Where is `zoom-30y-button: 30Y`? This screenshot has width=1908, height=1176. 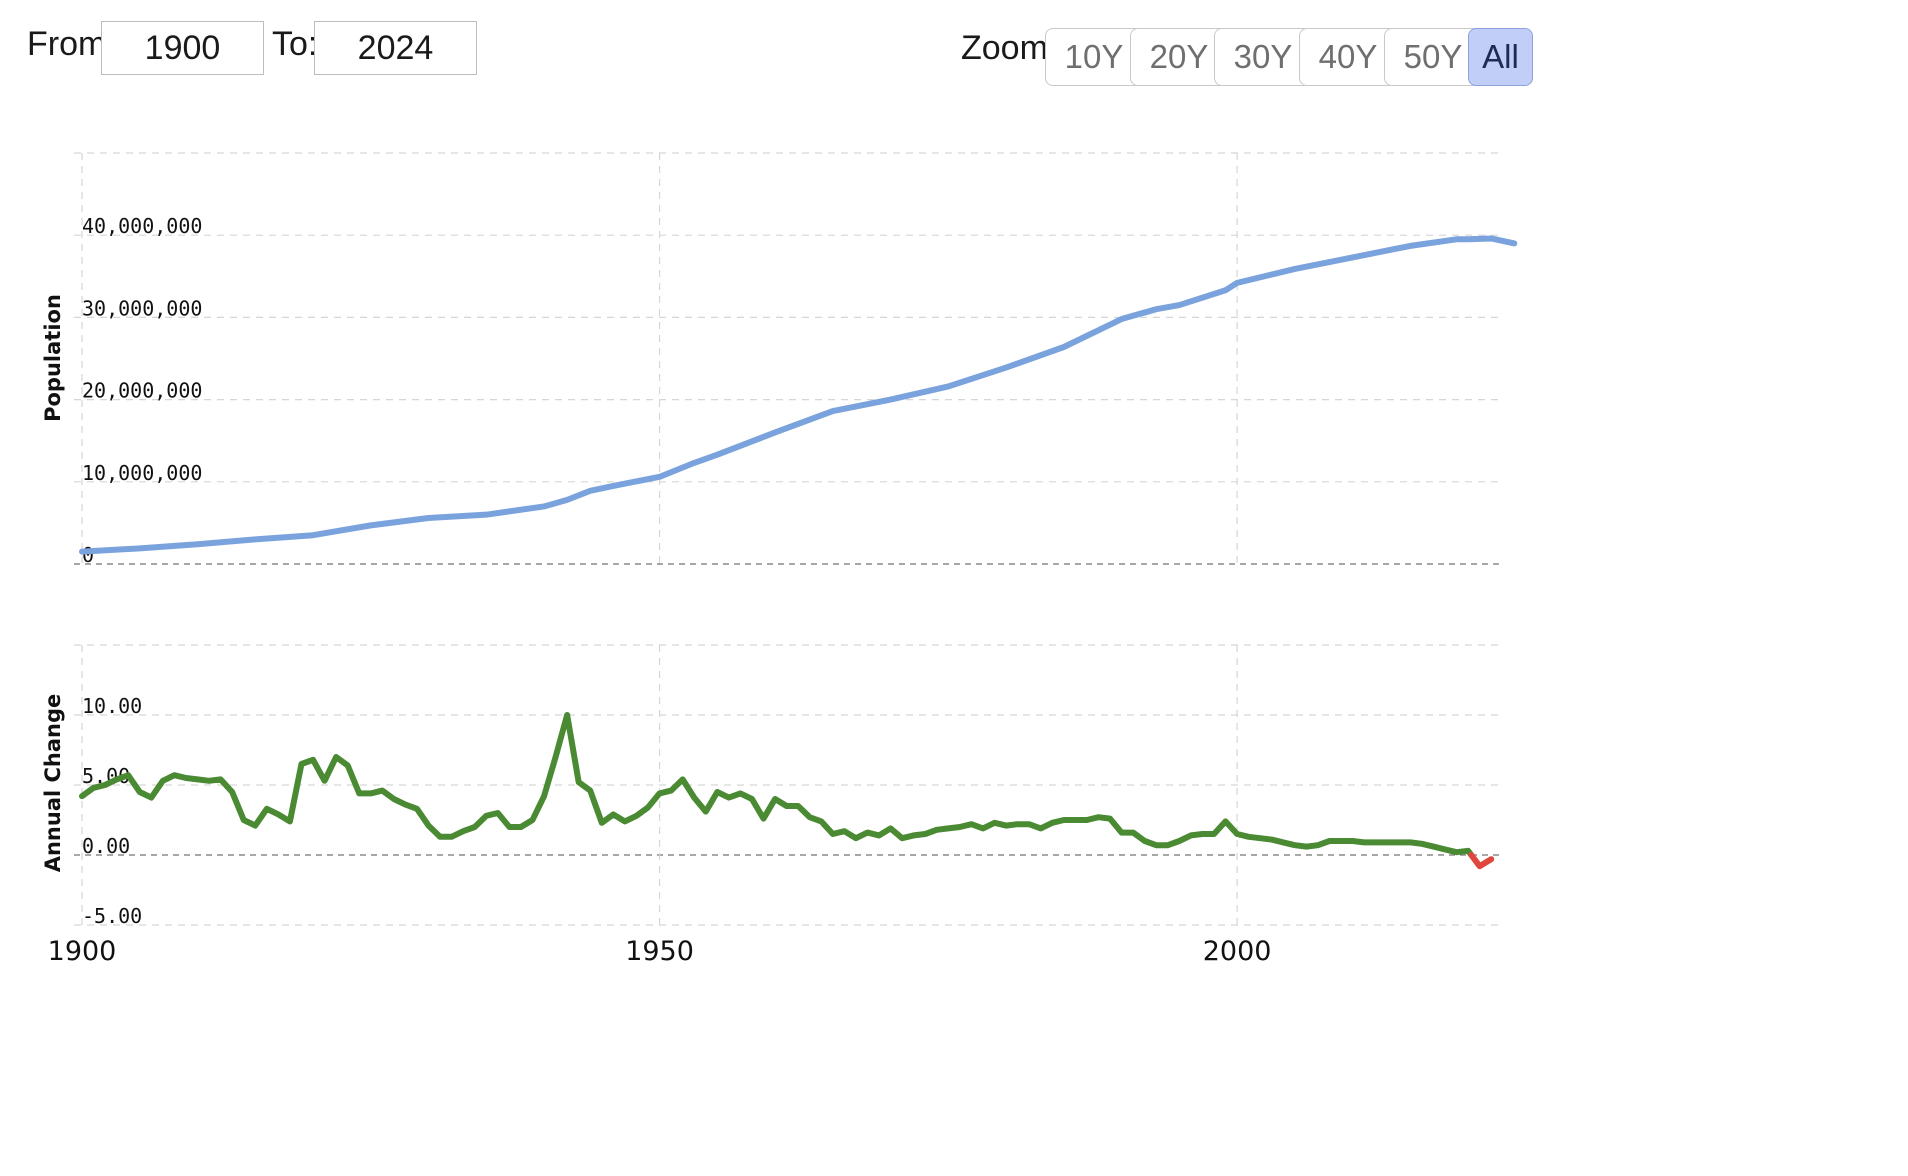
zoom-30y-button: 30Y is located at coordinates (1263, 57).